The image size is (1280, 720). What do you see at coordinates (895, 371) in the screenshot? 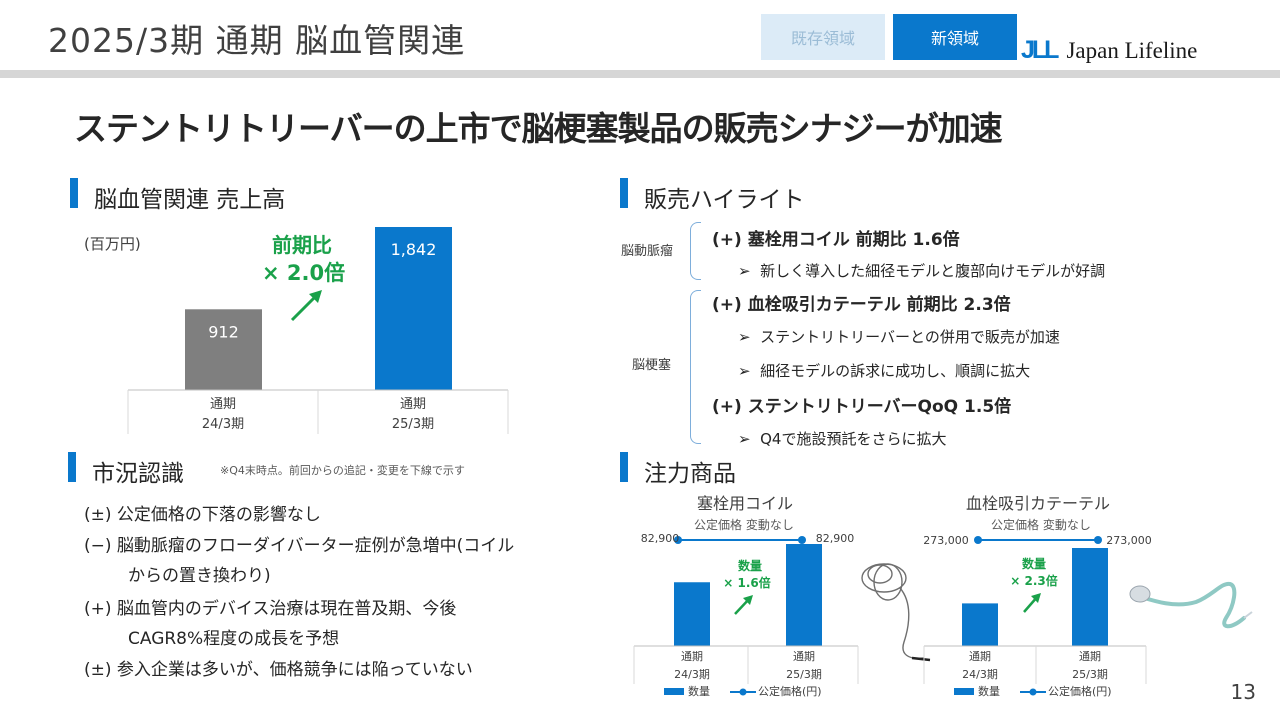
I see `bullet-text: 細径モデルの訴求に成功し、順調に拡大` at bounding box center [895, 371].